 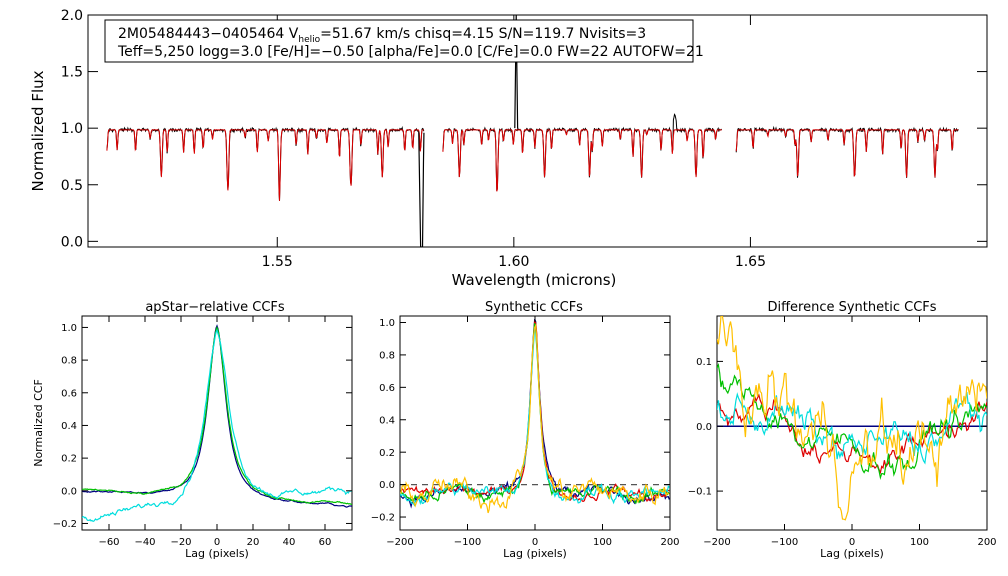 What do you see at coordinates (383, 518) in the screenshot?
I see `synthetic-ccf-y-tick-label: −0.2` at bounding box center [383, 518].